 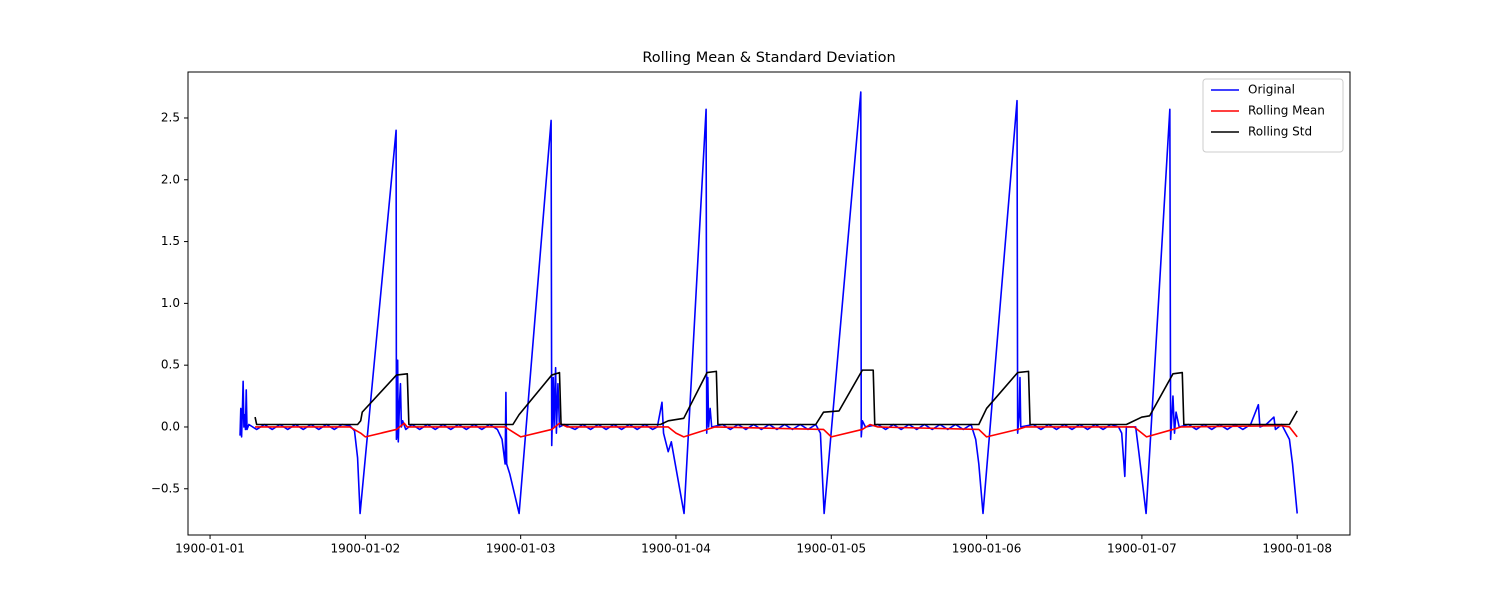 What do you see at coordinates (521, 549) in the screenshot?
I see `x-tick-label: 1900-01-03` at bounding box center [521, 549].